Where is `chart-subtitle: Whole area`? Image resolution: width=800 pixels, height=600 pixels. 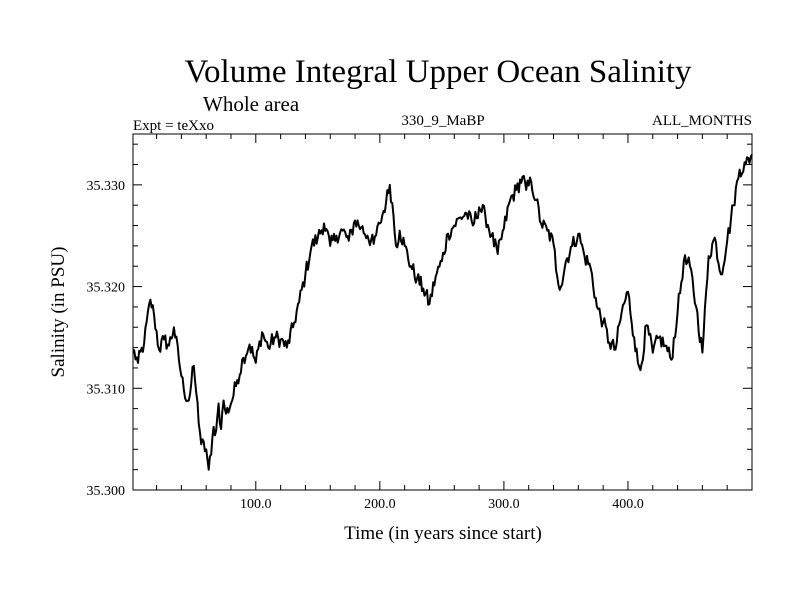
chart-subtitle: Whole area is located at coordinates (251, 104).